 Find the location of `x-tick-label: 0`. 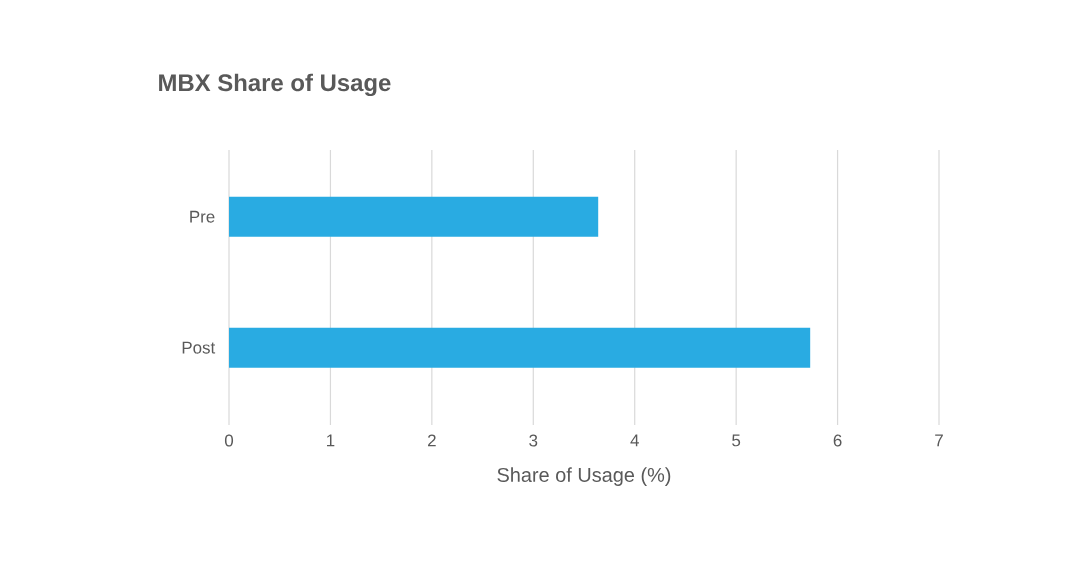

x-tick-label: 0 is located at coordinates (229, 440).